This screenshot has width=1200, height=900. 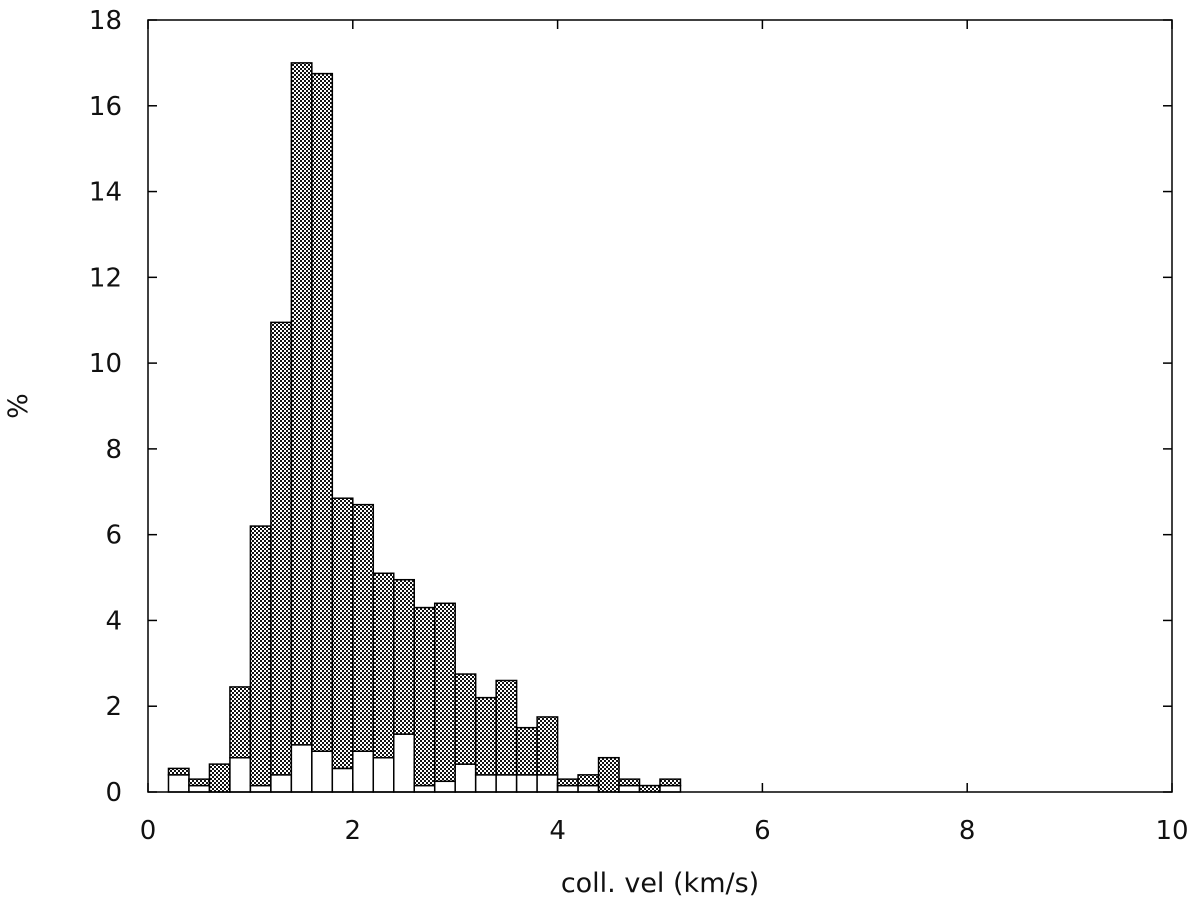 What do you see at coordinates (762, 831) in the screenshot?
I see `x-tick-label: 6` at bounding box center [762, 831].